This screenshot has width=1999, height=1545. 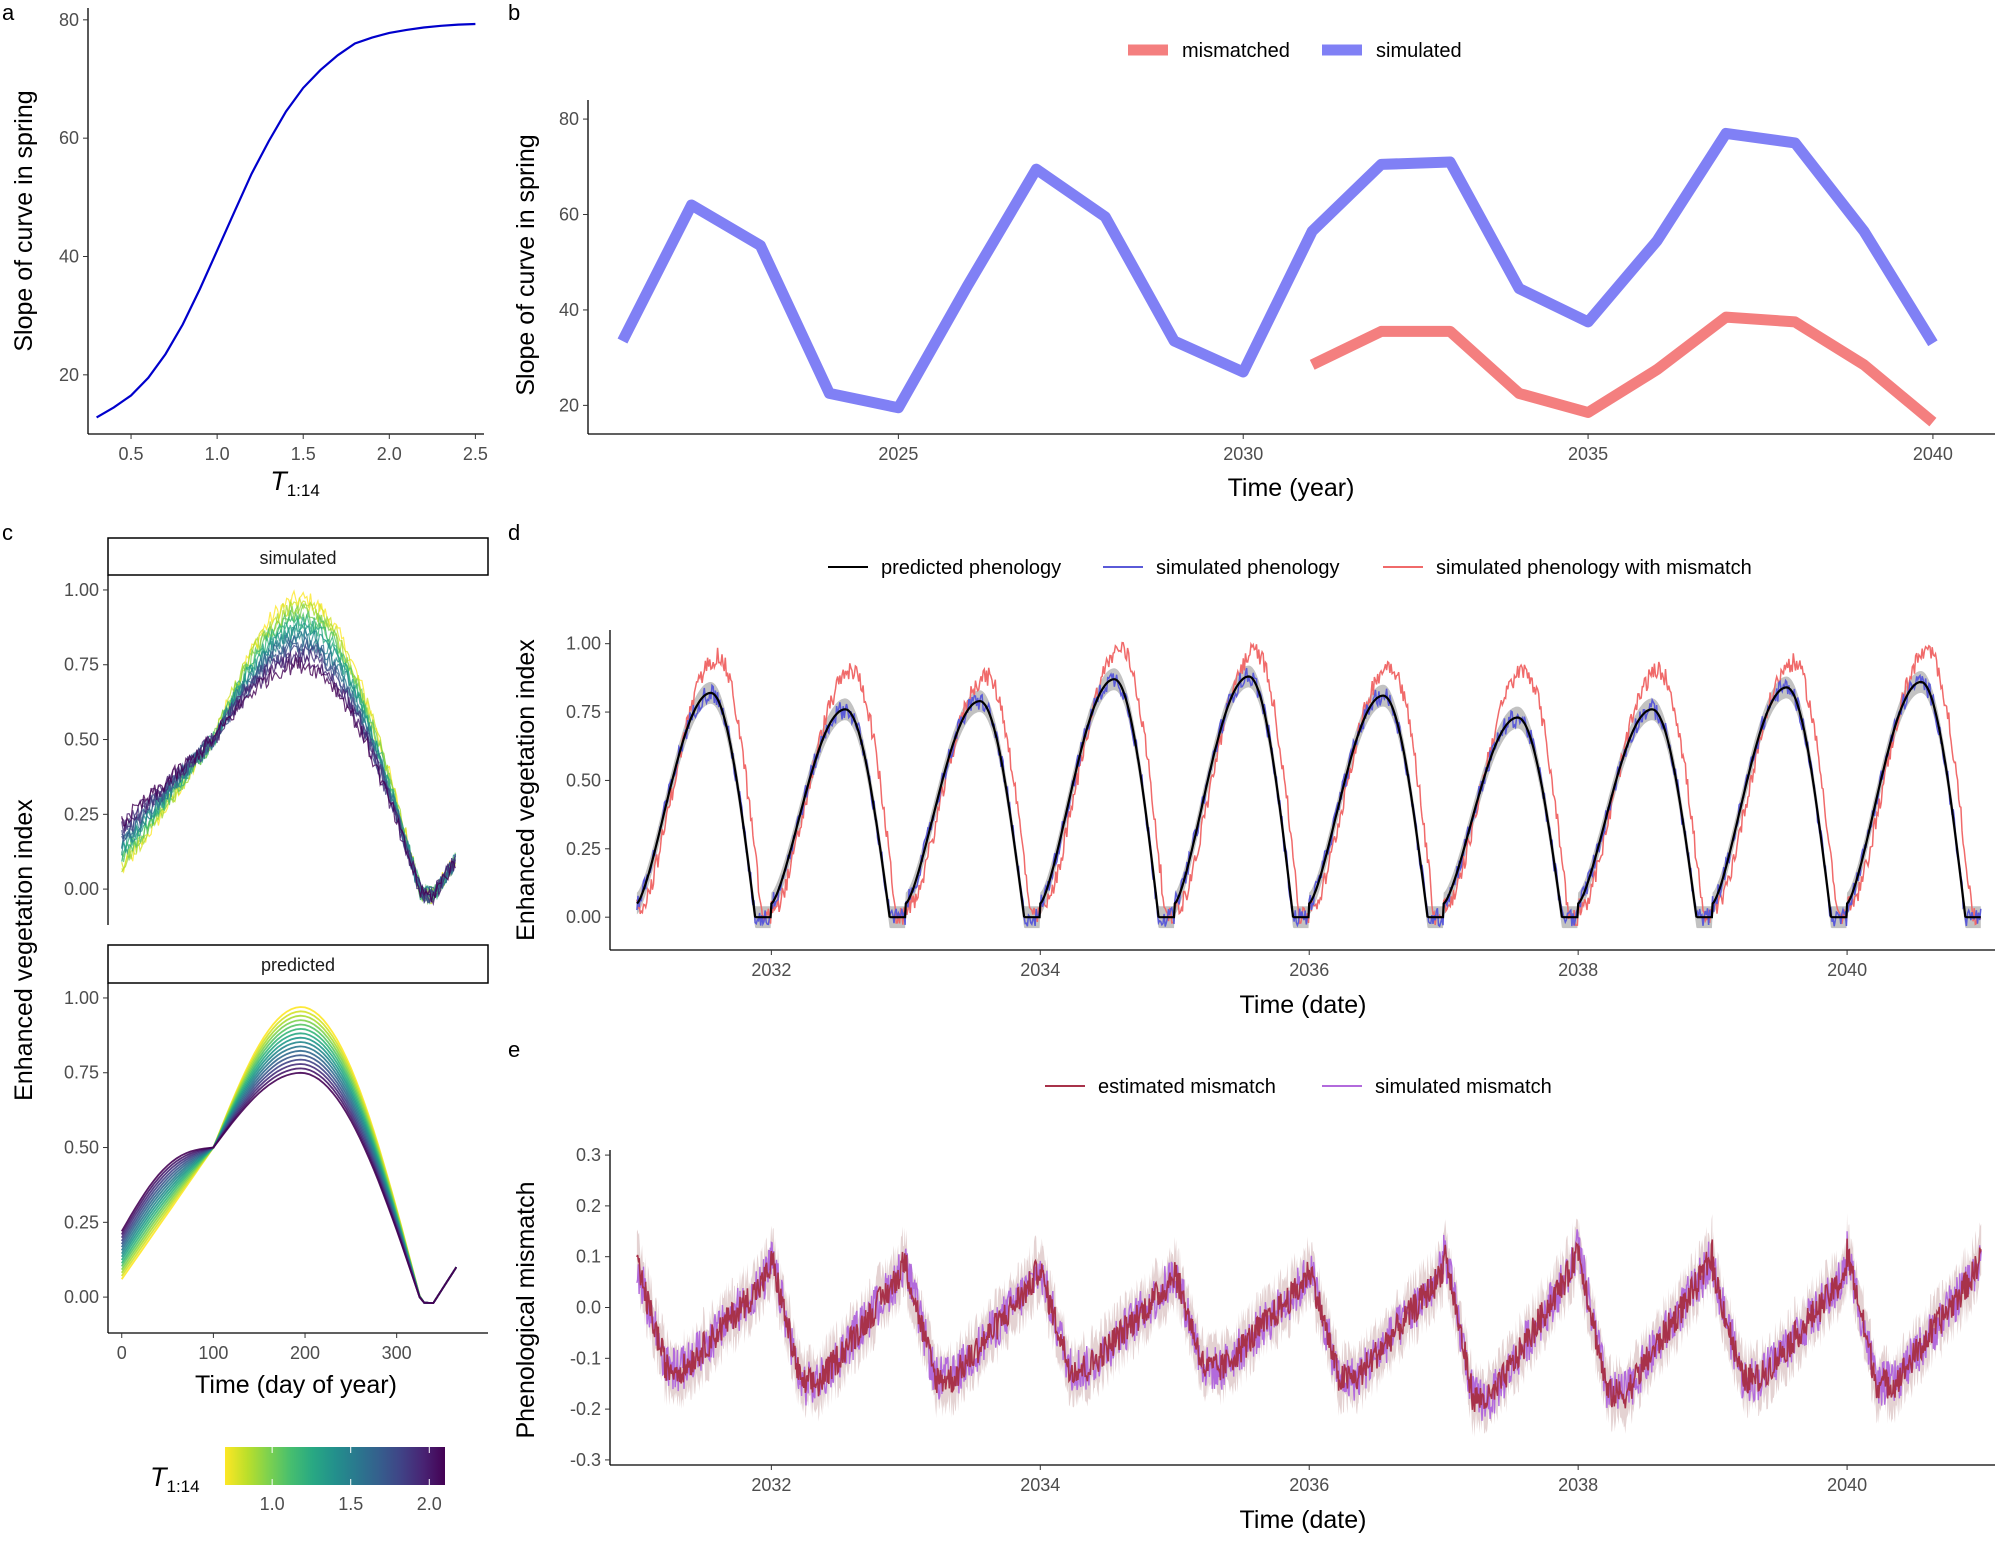 I want to click on x-tick-label: 2.5, so click(x=475, y=454).